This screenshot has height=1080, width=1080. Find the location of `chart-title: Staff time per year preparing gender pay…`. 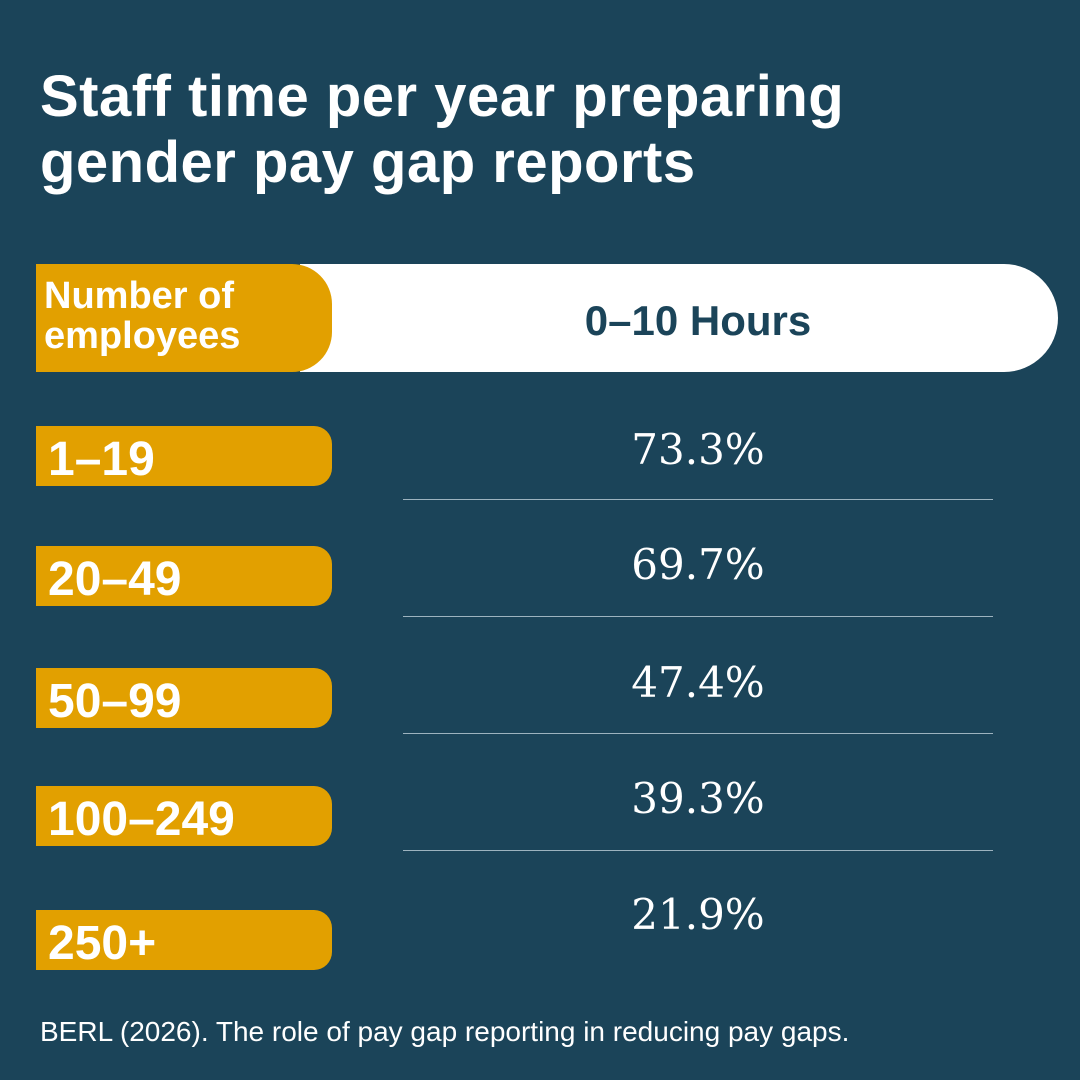

chart-title: Staff time per year preparing gender pay… is located at coordinates (540, 130).